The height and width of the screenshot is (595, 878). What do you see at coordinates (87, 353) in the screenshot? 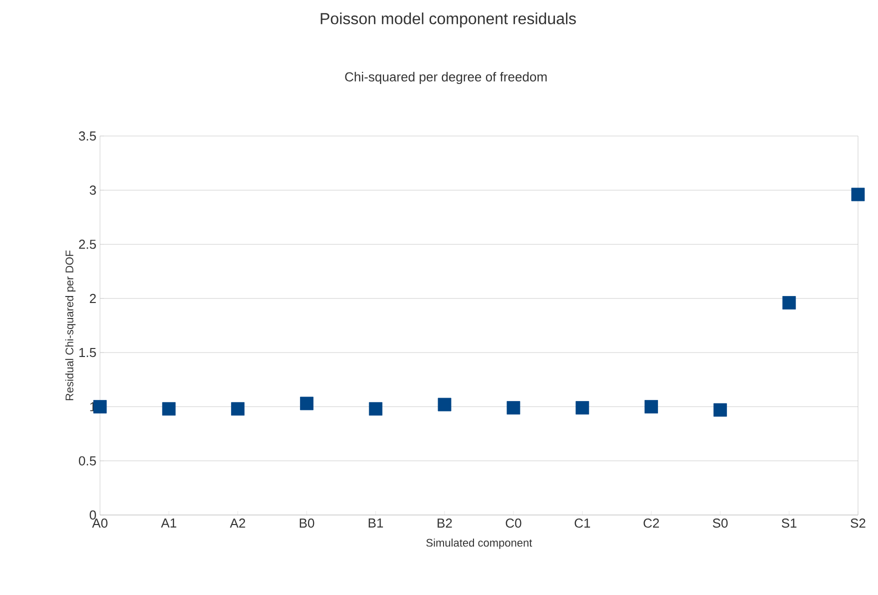
I see `y-tick-label: 1.5` at bounding box center [87, 353].